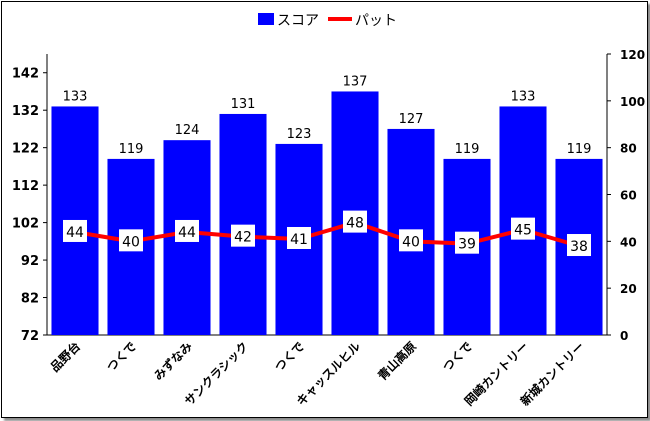  Describe the element at coordinates (628, 289) in the screenshot. I see `y-right-tick-label: 20` at that location.